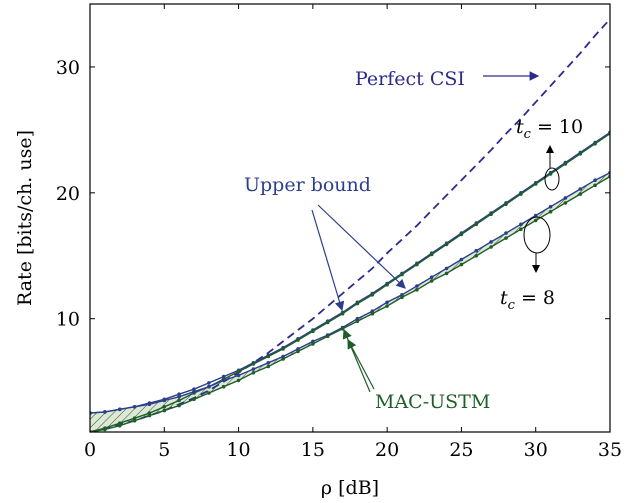 Image resolution: width=641 pixels, height=503 pixels. What do you see at coordinates (536, 450) in the screenshot?
I see `x-tick-label: 30` at bounding box center [536, 450].